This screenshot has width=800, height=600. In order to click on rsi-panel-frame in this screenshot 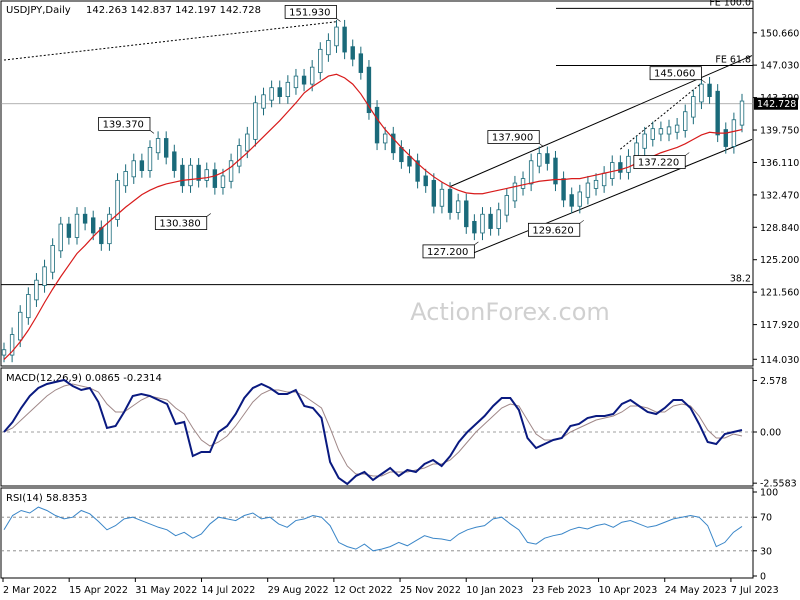, I will do `click(377, 533)`.